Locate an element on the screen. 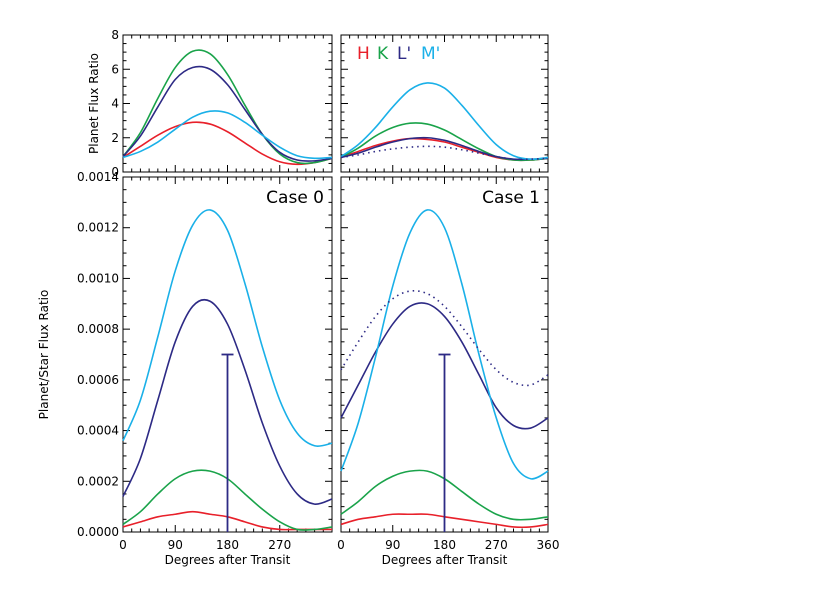 The height and width of the screenshot is (593, 830). case-label: Case 1 is located at coordinates (511, 198).